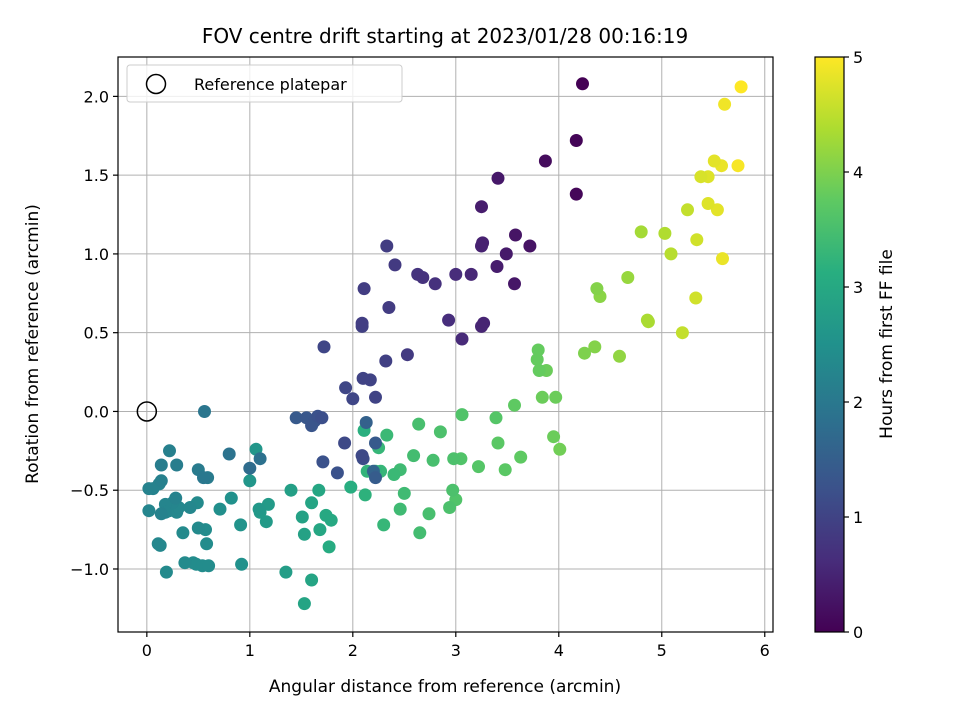 The width and height of the screenshot is (960, 724). I want to click on y-tick-label: 1.0, so click(96, 254).